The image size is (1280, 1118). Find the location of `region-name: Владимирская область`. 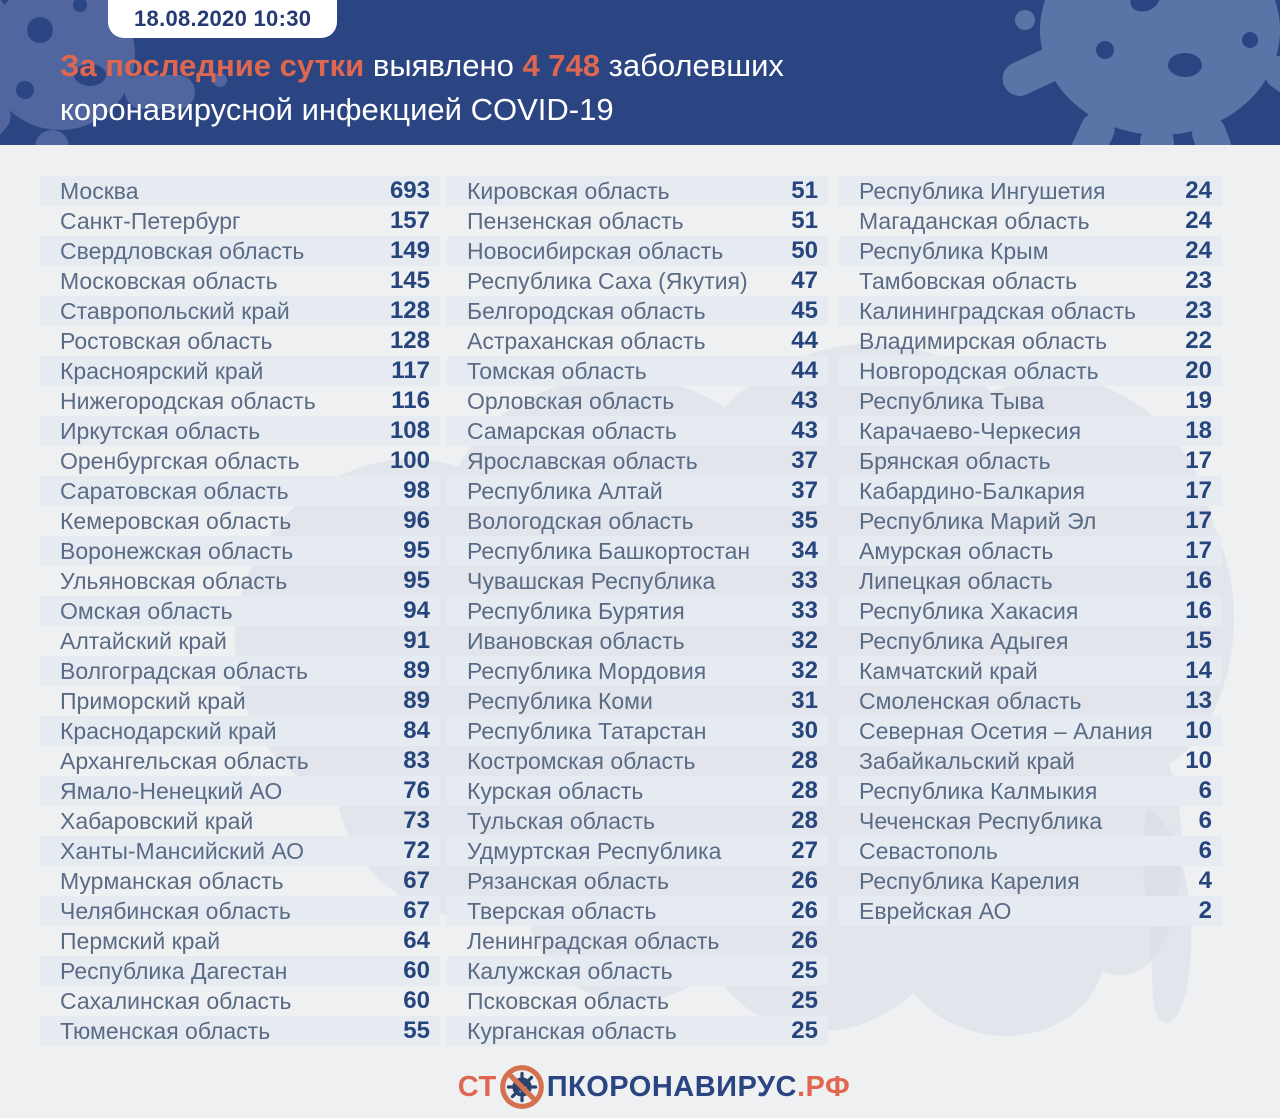

region-name: Владимирская область is located at coordinates (983, 340).